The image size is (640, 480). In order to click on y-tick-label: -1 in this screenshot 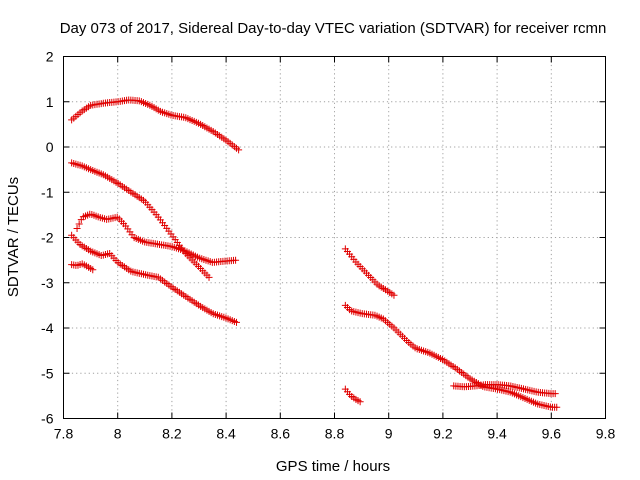, I will do `click(47, 192)`.